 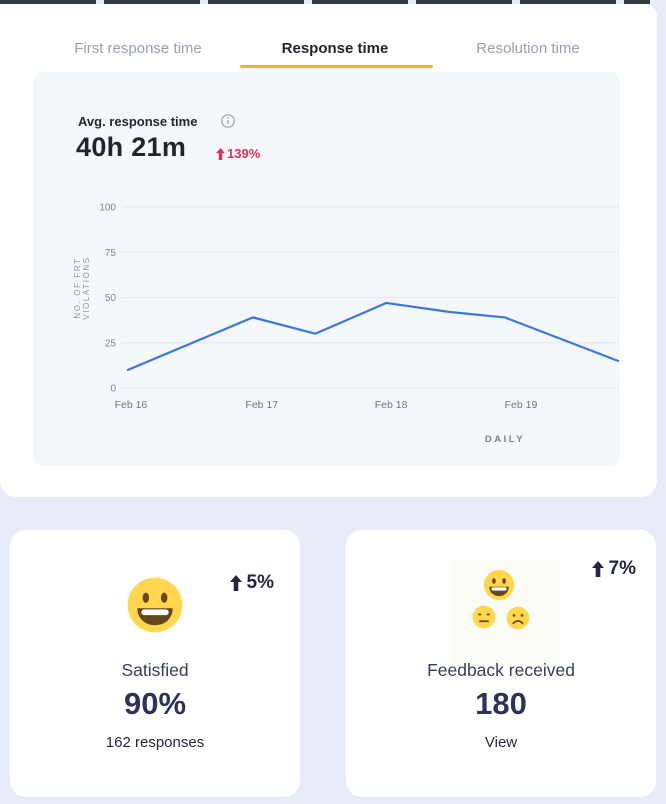 What do you see at coordinates (325, 2) in the screenshot?
I see `cropped-top-edge` at bounding box center [325, 2].